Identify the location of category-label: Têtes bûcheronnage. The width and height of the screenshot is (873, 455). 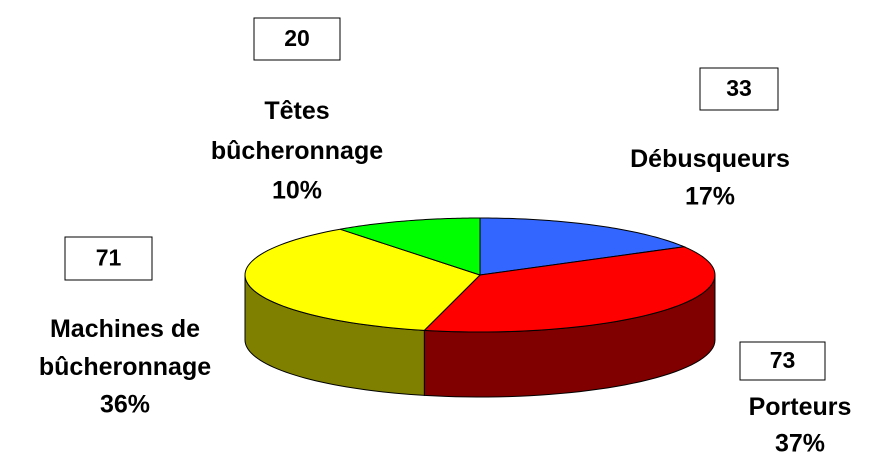
(297, 131).